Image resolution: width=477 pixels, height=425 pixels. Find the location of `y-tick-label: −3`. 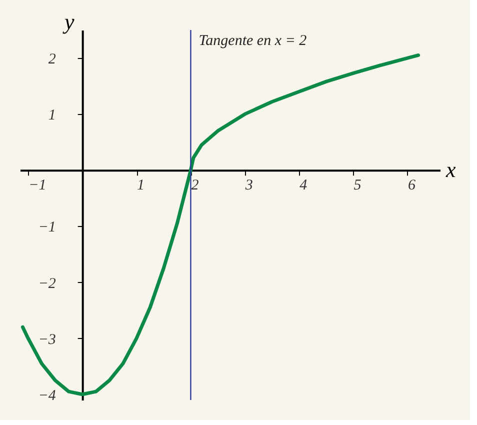

y-tick-label: −3 is located at coordinates (47, 340).